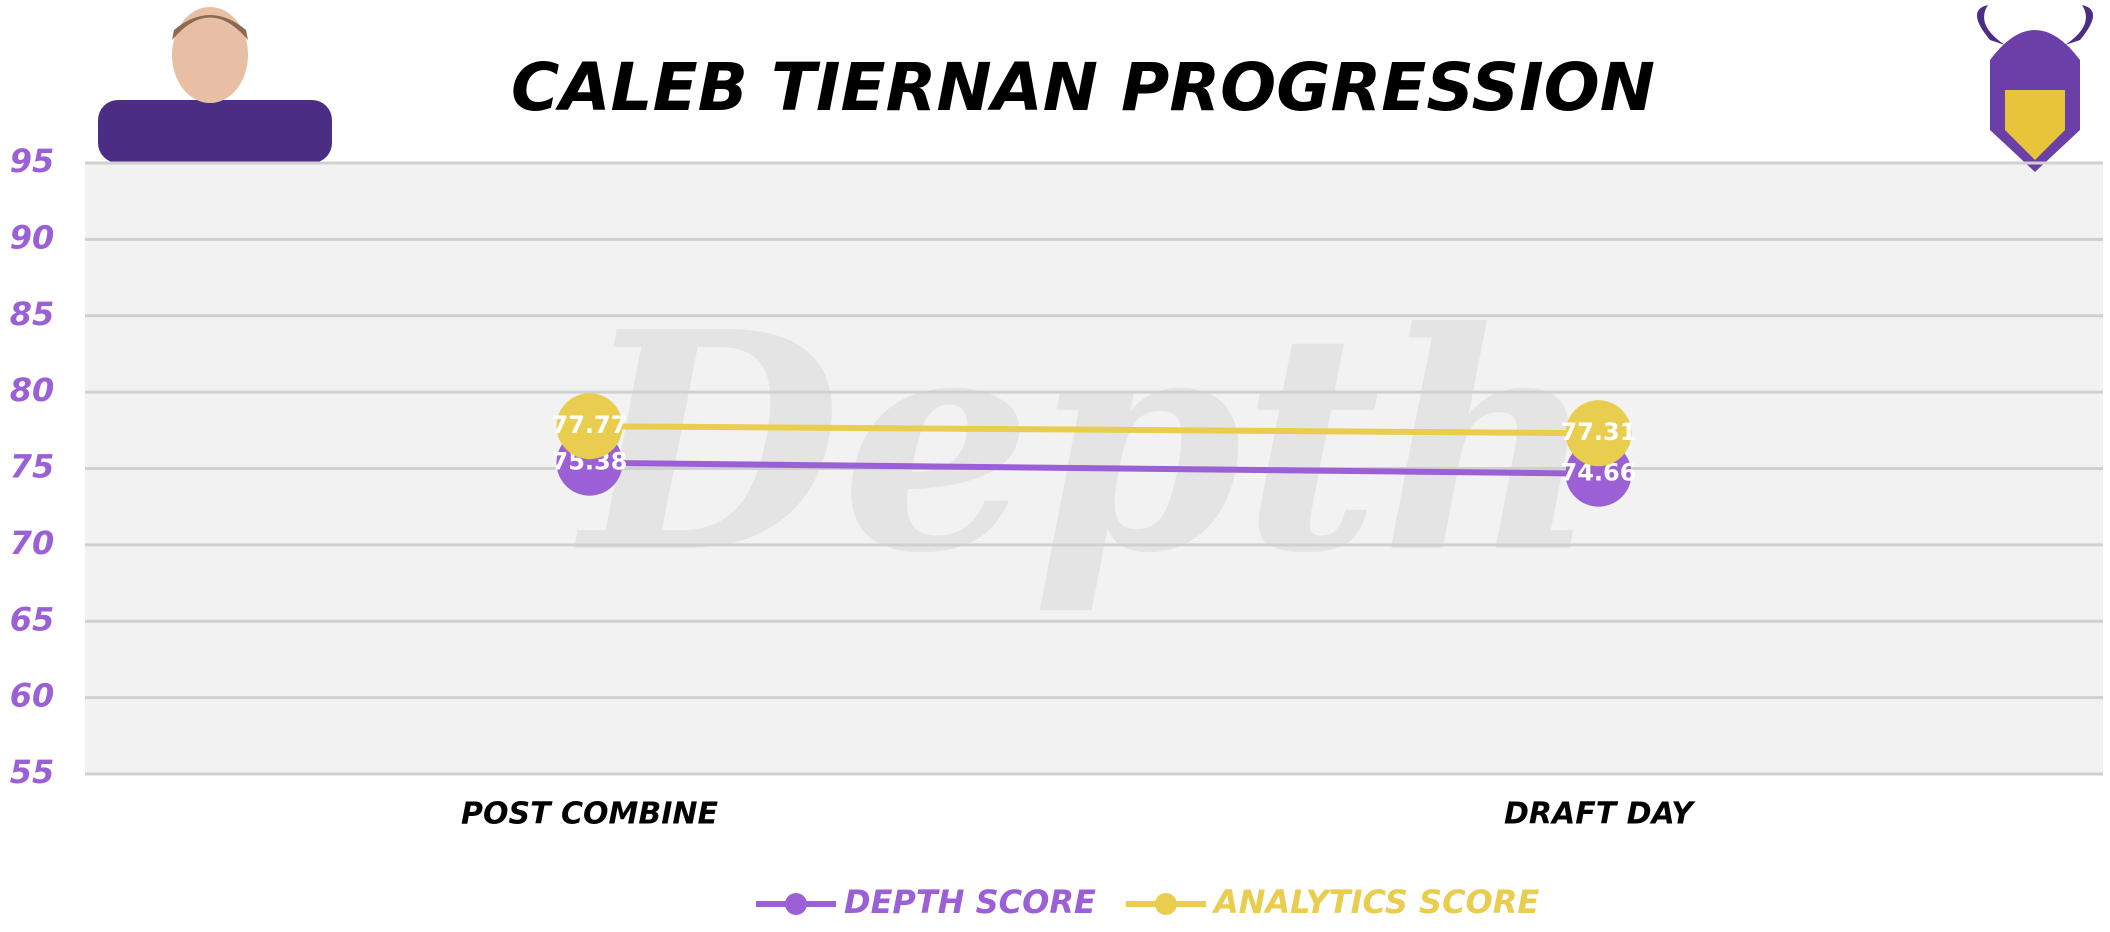  I want to click on y-tick-label: 70, so click(32, 543).